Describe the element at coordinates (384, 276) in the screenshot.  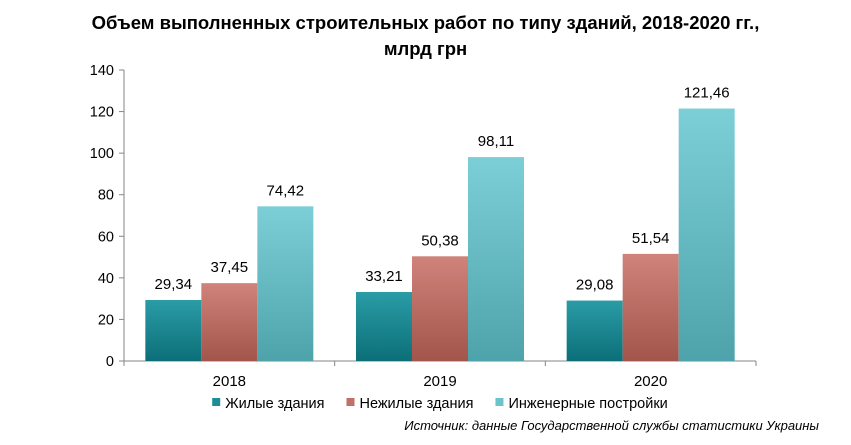
I see `data-label: 33,21` at that location.